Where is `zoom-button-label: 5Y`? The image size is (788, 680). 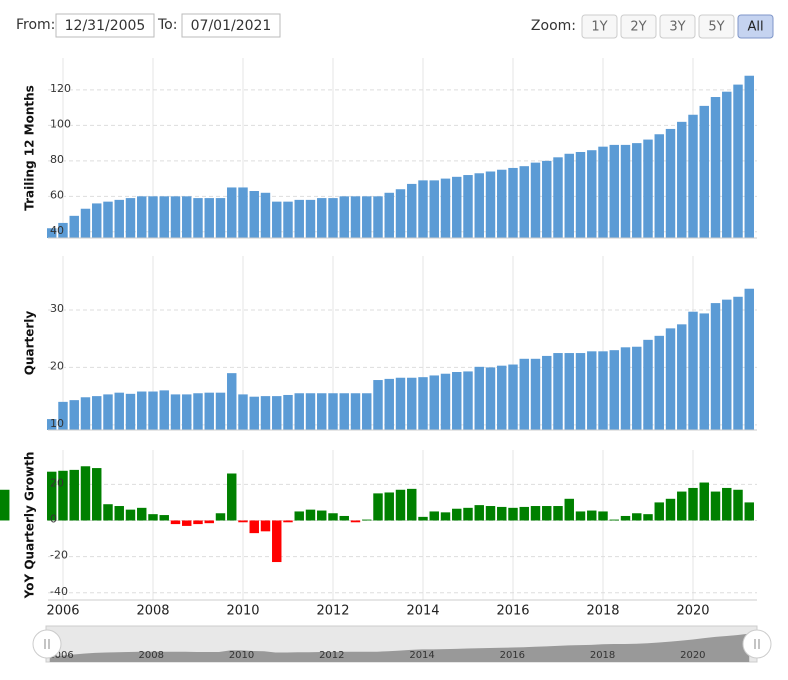
zoom-button-label: 5Y is located at coordinates (716, 27).